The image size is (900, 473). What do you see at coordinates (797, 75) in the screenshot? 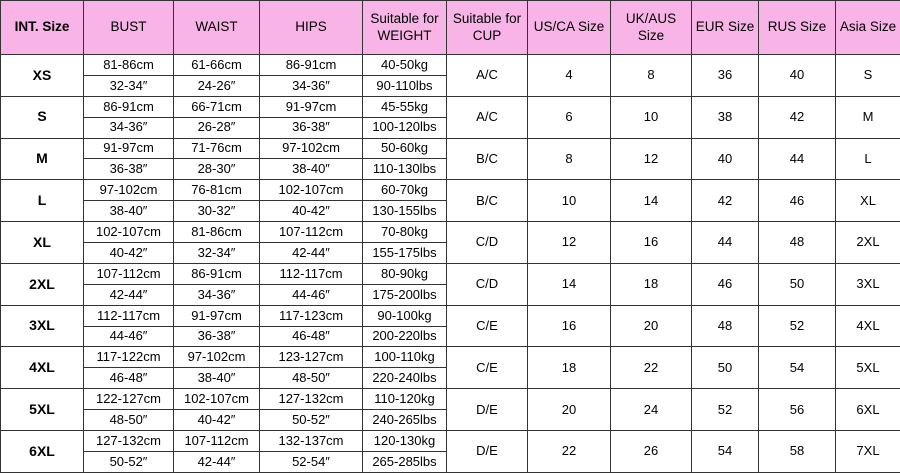
I see `rus-cell: 40` at bounding box center [797, 75].